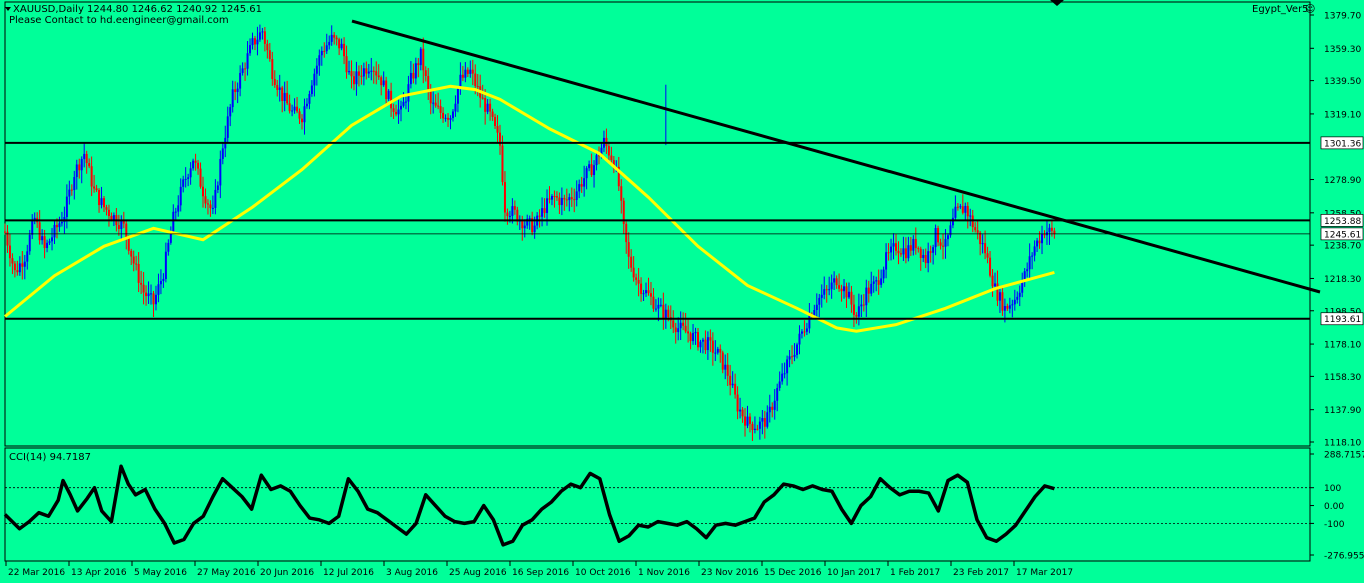 This screenshot has height=583, width=1364. What do you see at coordinates (8, 9) in the screenshot?
I see `dropdown-triangle-icon` at bounding box center [8, 9].